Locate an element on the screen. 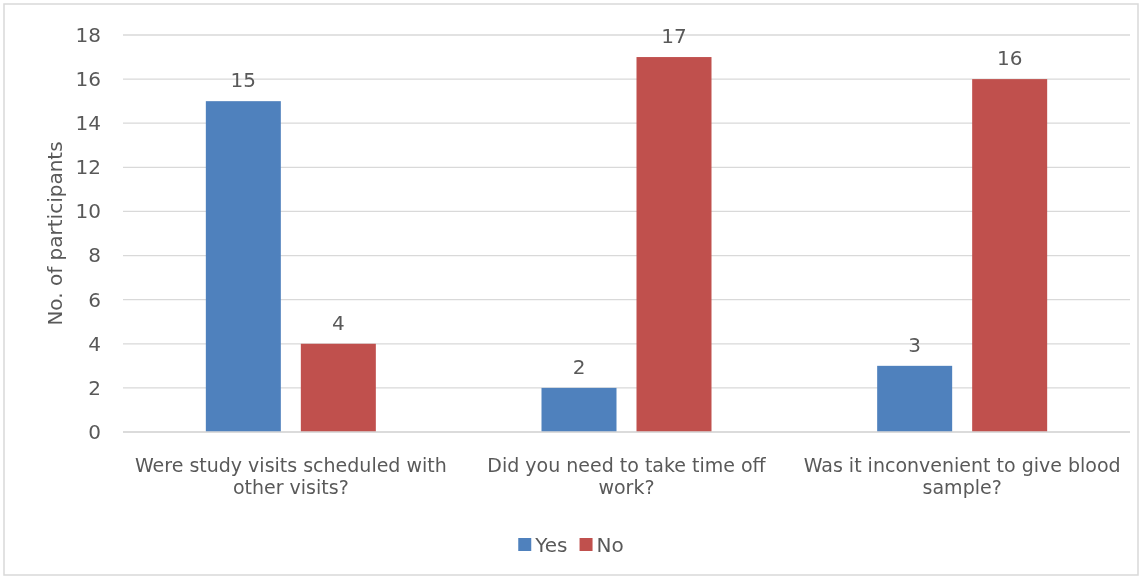 The width and height of the screenshot is (1142, 579). data-label: 4 is located at coordinates (338, 322).